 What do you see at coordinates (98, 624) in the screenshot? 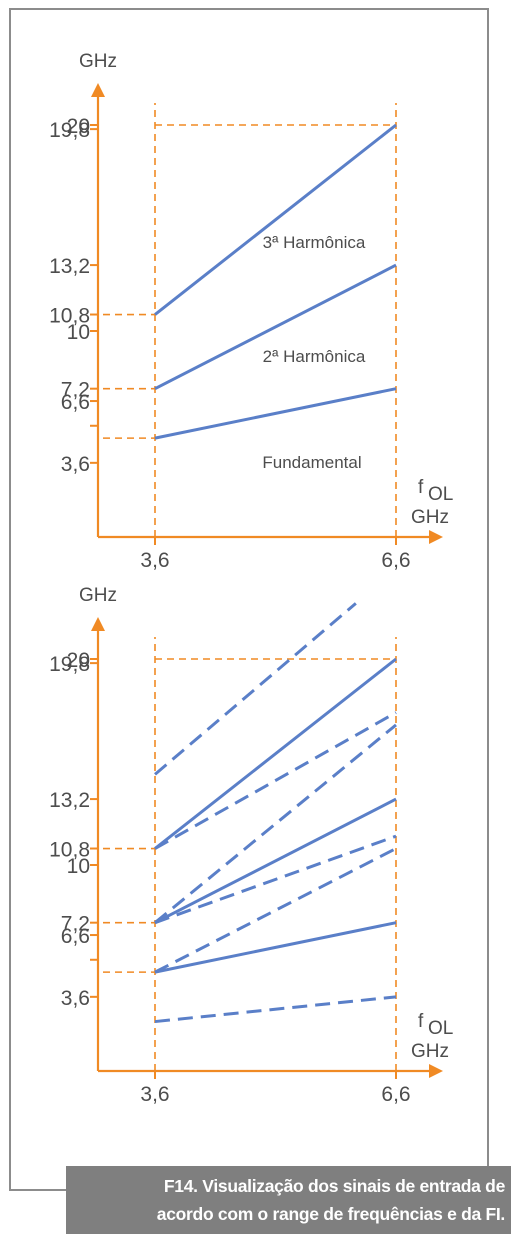
I see `chart2-y-axis-arrow-icon` at bounding box center [98, 624].